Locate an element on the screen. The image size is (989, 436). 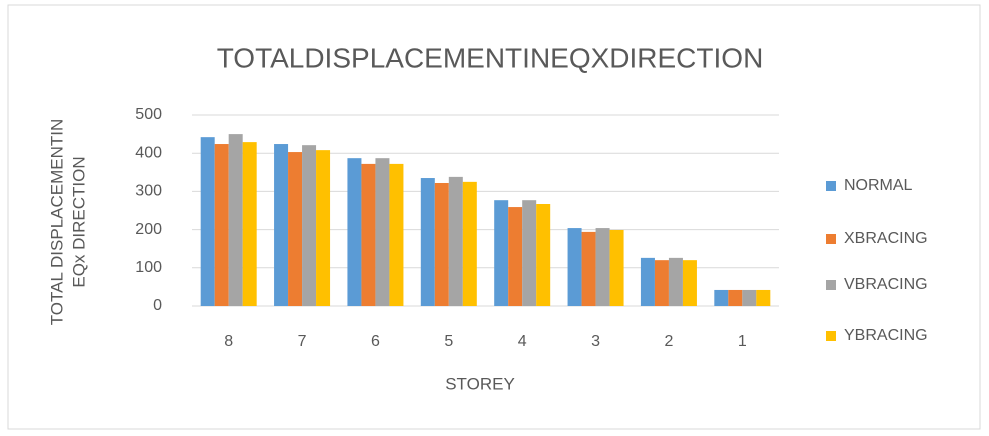
legend-label: YBRACING is located at coordinates (886, 335).